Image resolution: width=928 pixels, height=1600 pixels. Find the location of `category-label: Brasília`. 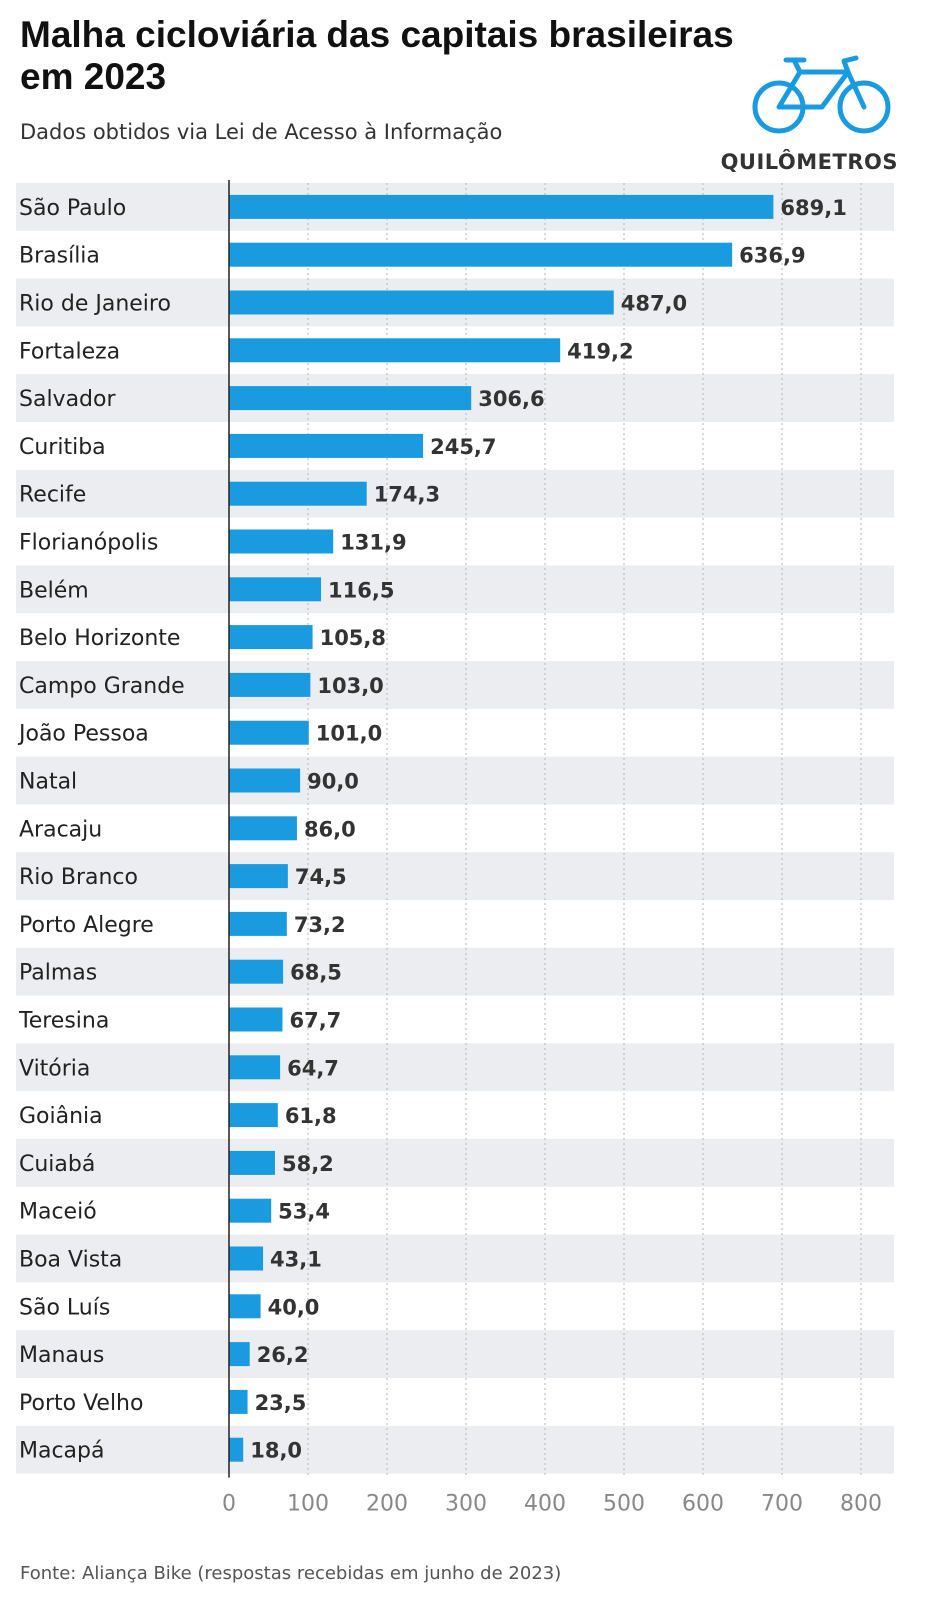

category-label: Brasília is located at coordinates (59, 256).